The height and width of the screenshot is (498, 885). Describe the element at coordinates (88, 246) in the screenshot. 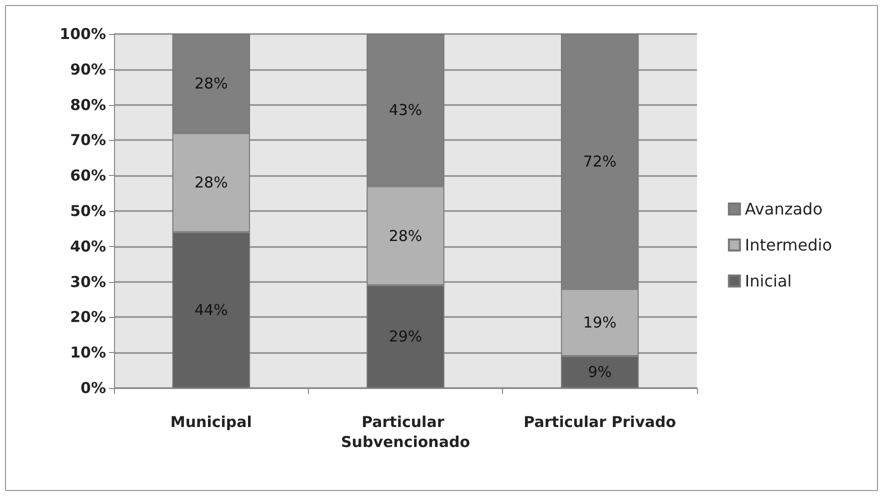

I see `y-tick-label: 40%` at that location.